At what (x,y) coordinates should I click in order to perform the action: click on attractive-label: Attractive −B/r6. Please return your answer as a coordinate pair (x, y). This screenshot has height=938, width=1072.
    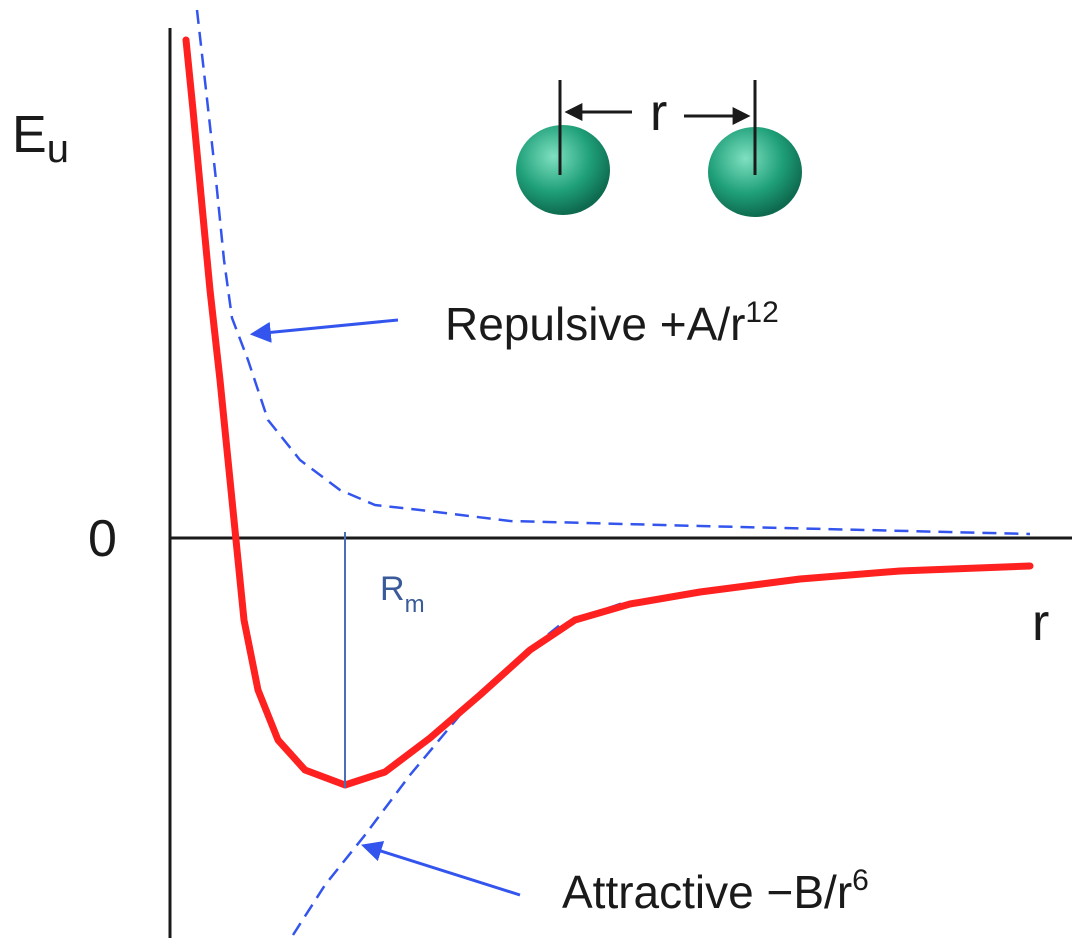
    Looking at the image, I should click on (715, 891).